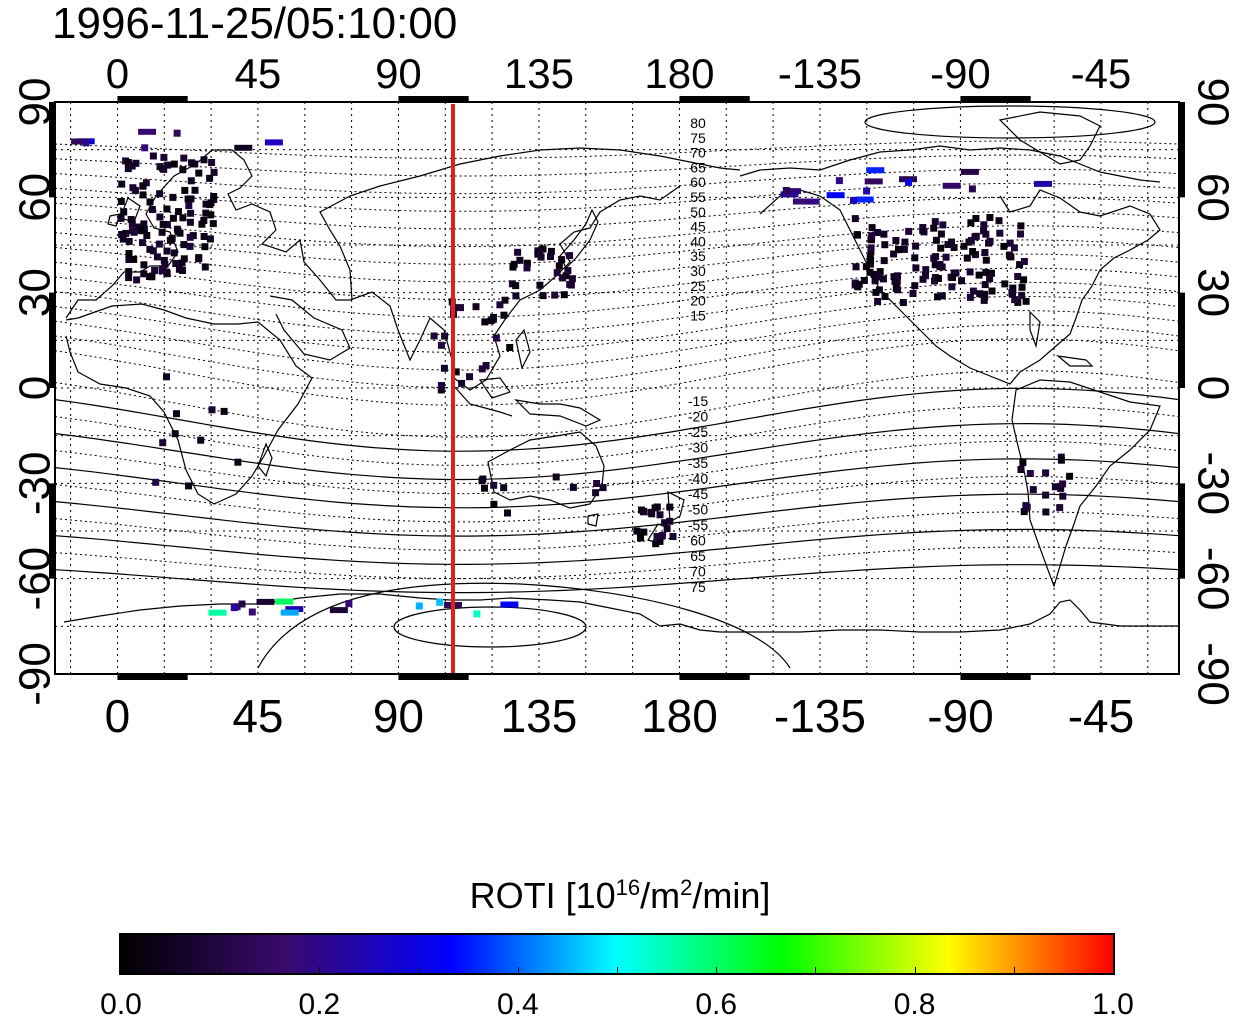 This screenshot has width=1240, height=1024. I want to click on bottom-axis-label: -90, so click(960, 716).